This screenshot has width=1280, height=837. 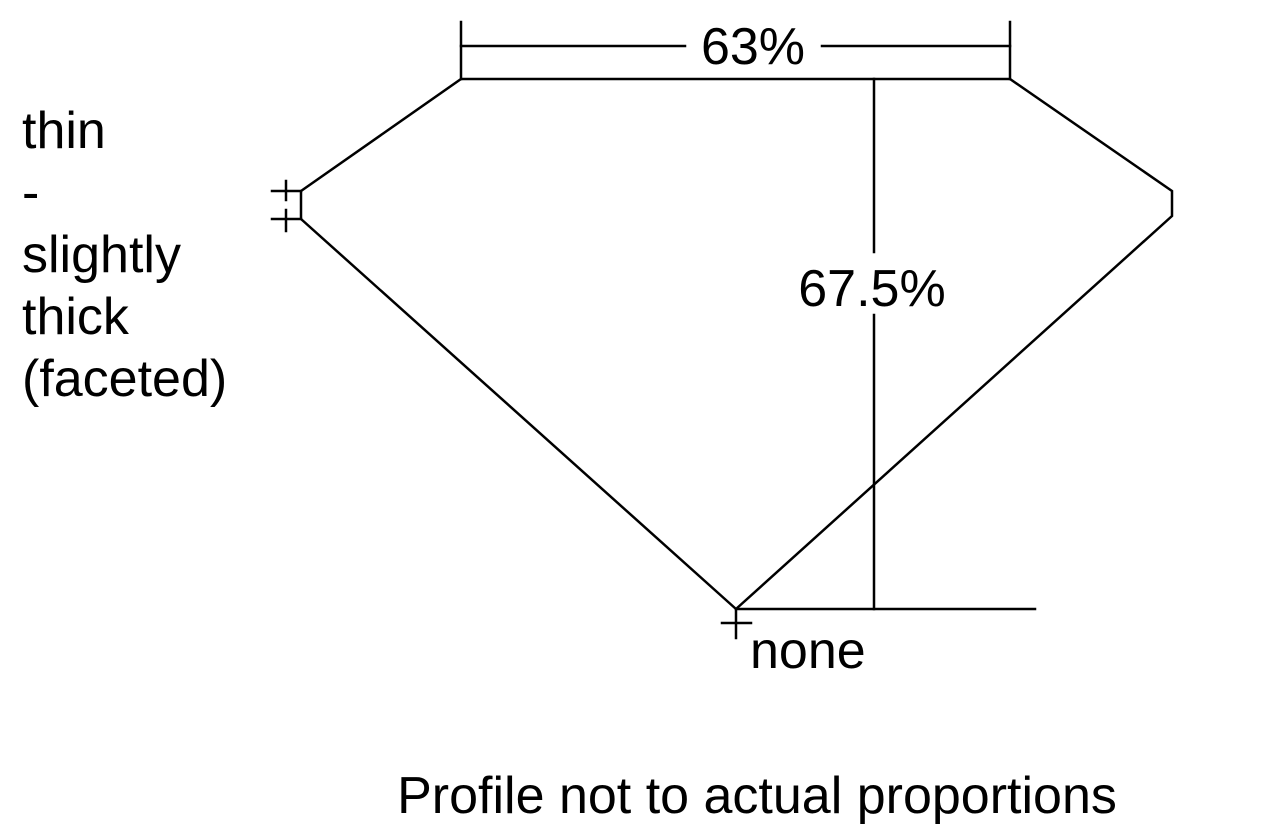 What do you see at coordinates (736, 623) in the screenshot?
I see `culet-marker` at bounding box center [736, 623].